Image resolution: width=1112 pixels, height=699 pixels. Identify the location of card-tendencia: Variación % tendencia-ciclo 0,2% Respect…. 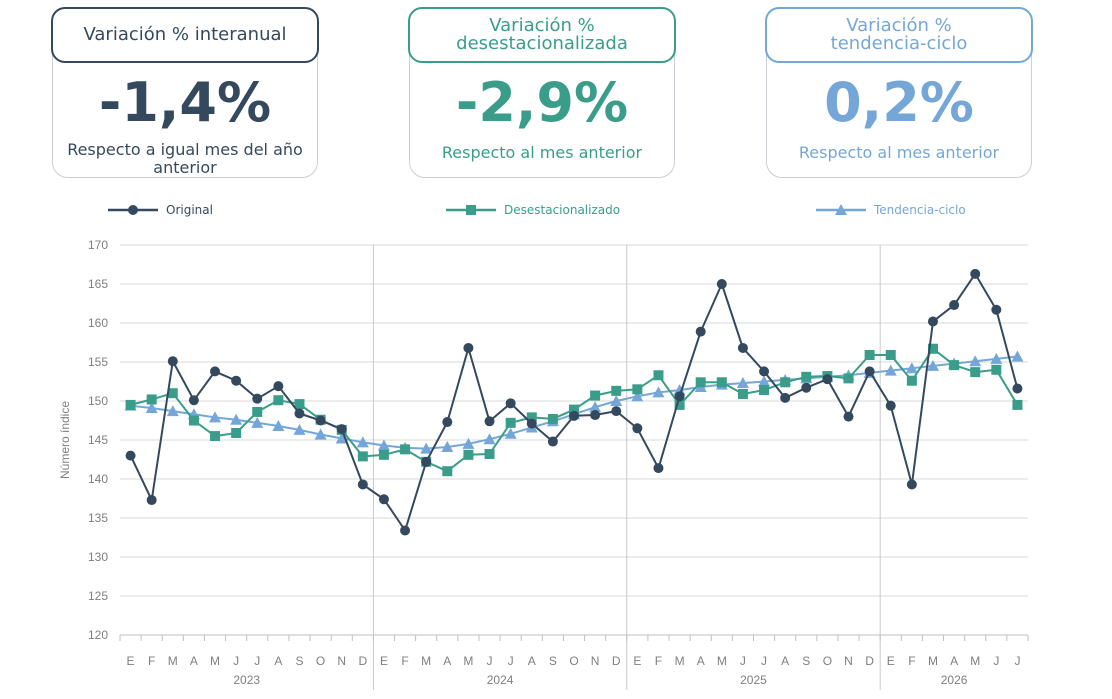
(899, 92).